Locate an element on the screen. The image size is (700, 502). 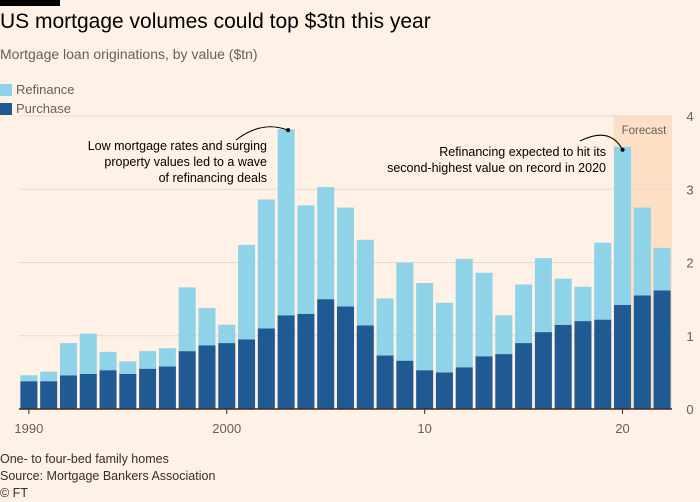
bar-refinance-1991 is located at coordinates (49, 376).